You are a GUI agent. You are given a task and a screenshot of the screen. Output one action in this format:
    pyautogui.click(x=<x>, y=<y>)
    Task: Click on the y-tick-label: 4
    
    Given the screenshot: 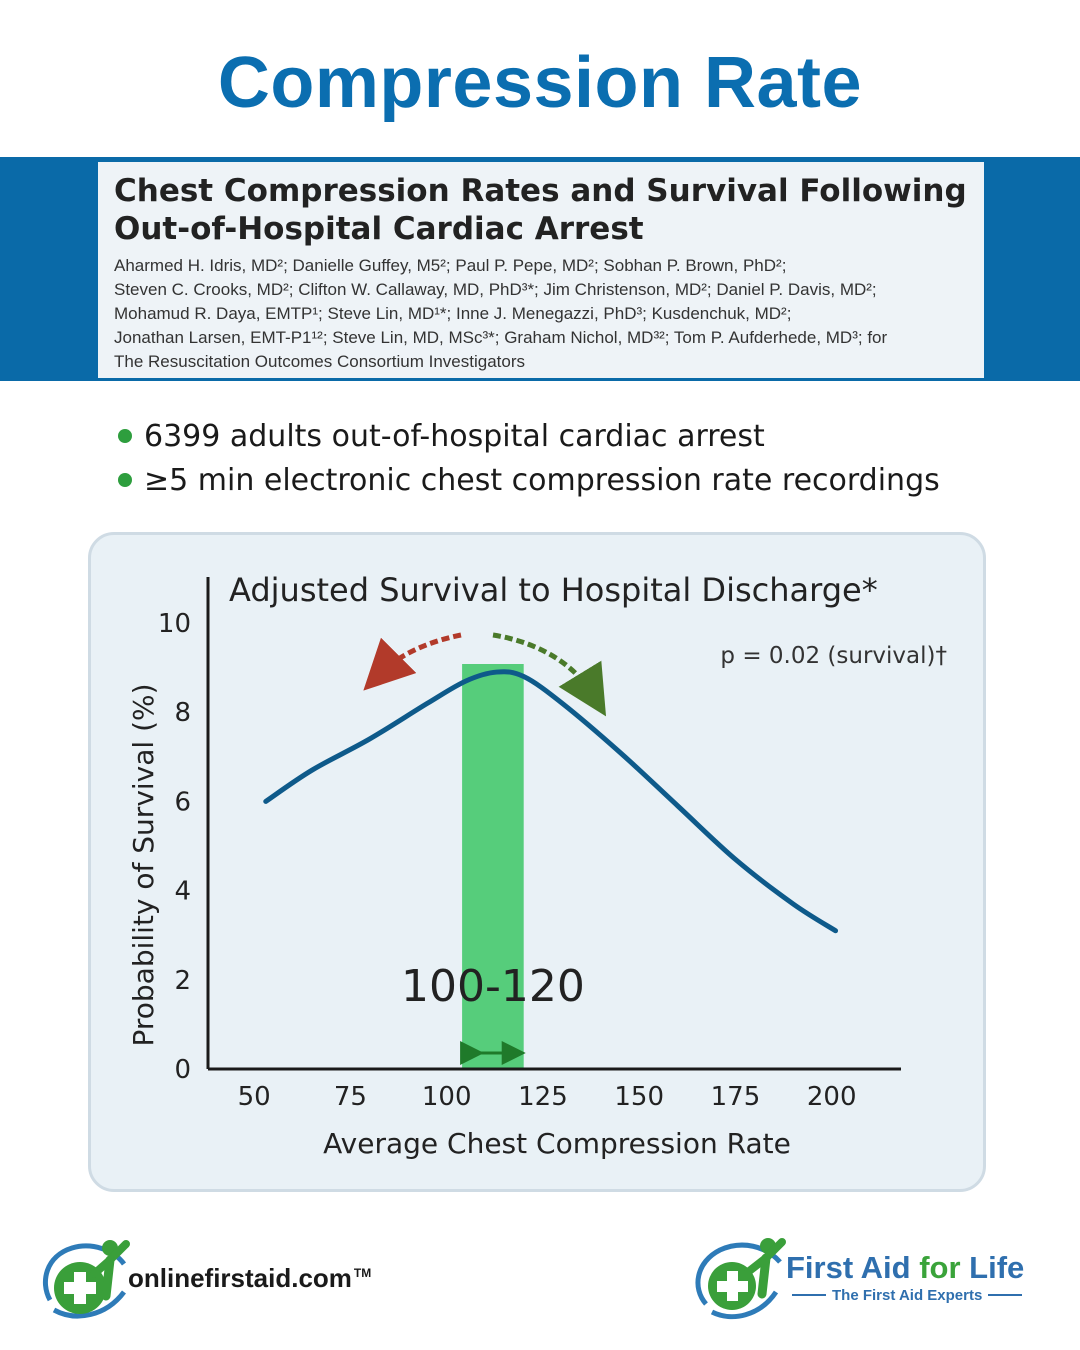 What is the action you would take?
    pyautogui.click(x=182, y=892)
    